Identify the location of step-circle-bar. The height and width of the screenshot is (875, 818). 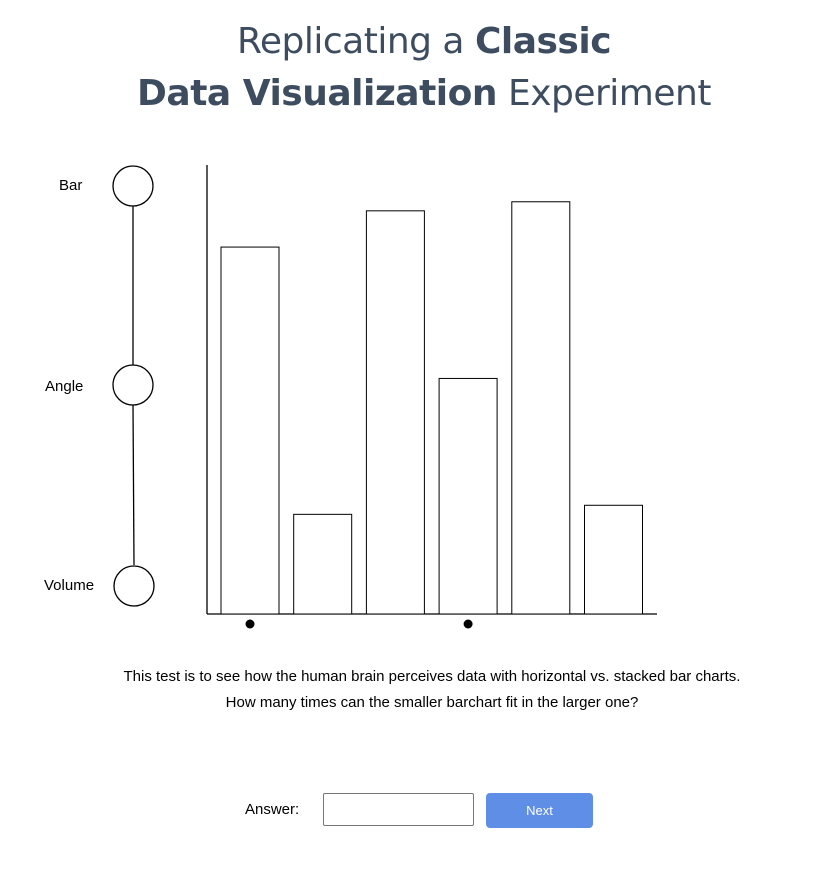
(133, 186).